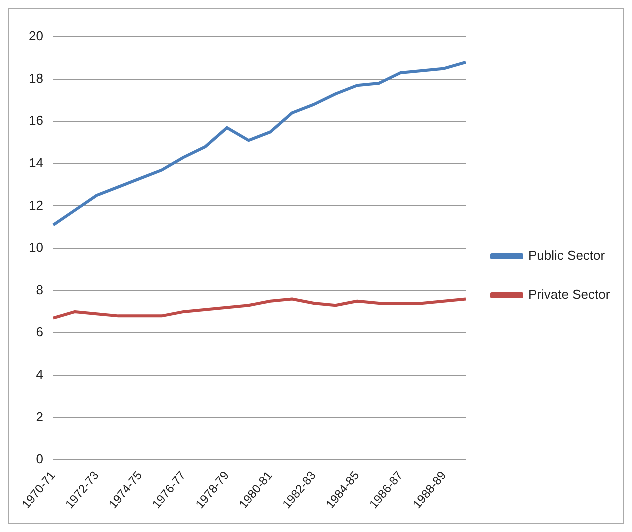  What do you see at coordinates (36, 205) in the screenshot?
I see `y-tick-label: 12` at bounding box center [36, 205].